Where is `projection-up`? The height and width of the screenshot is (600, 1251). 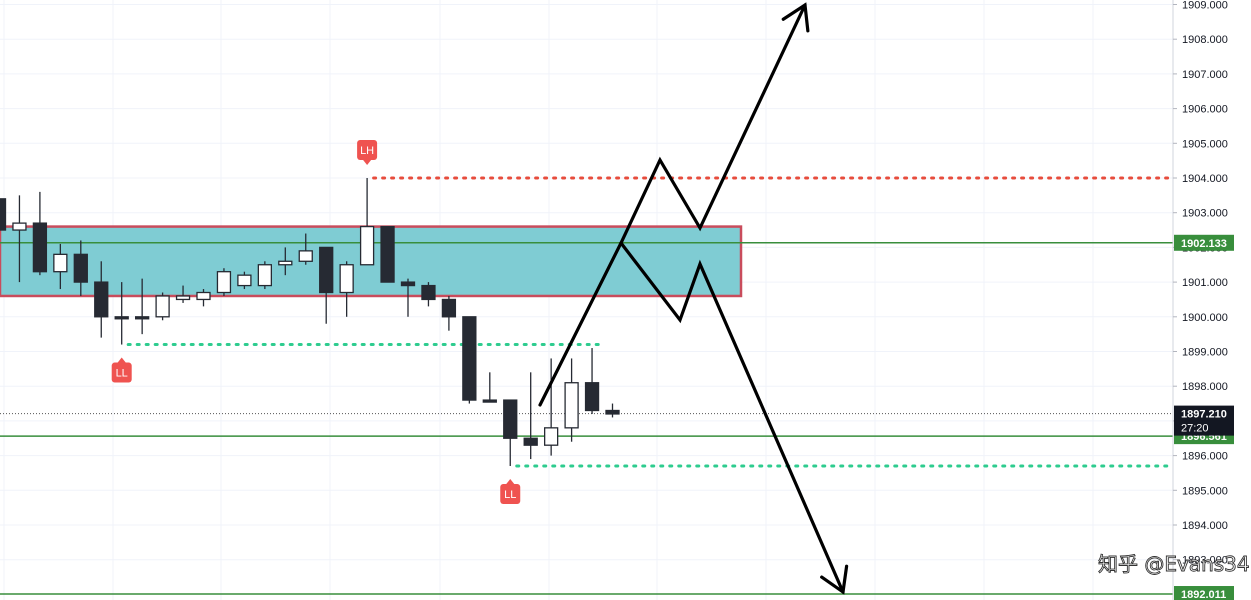
projection-up is located at coordinates (674, 204).